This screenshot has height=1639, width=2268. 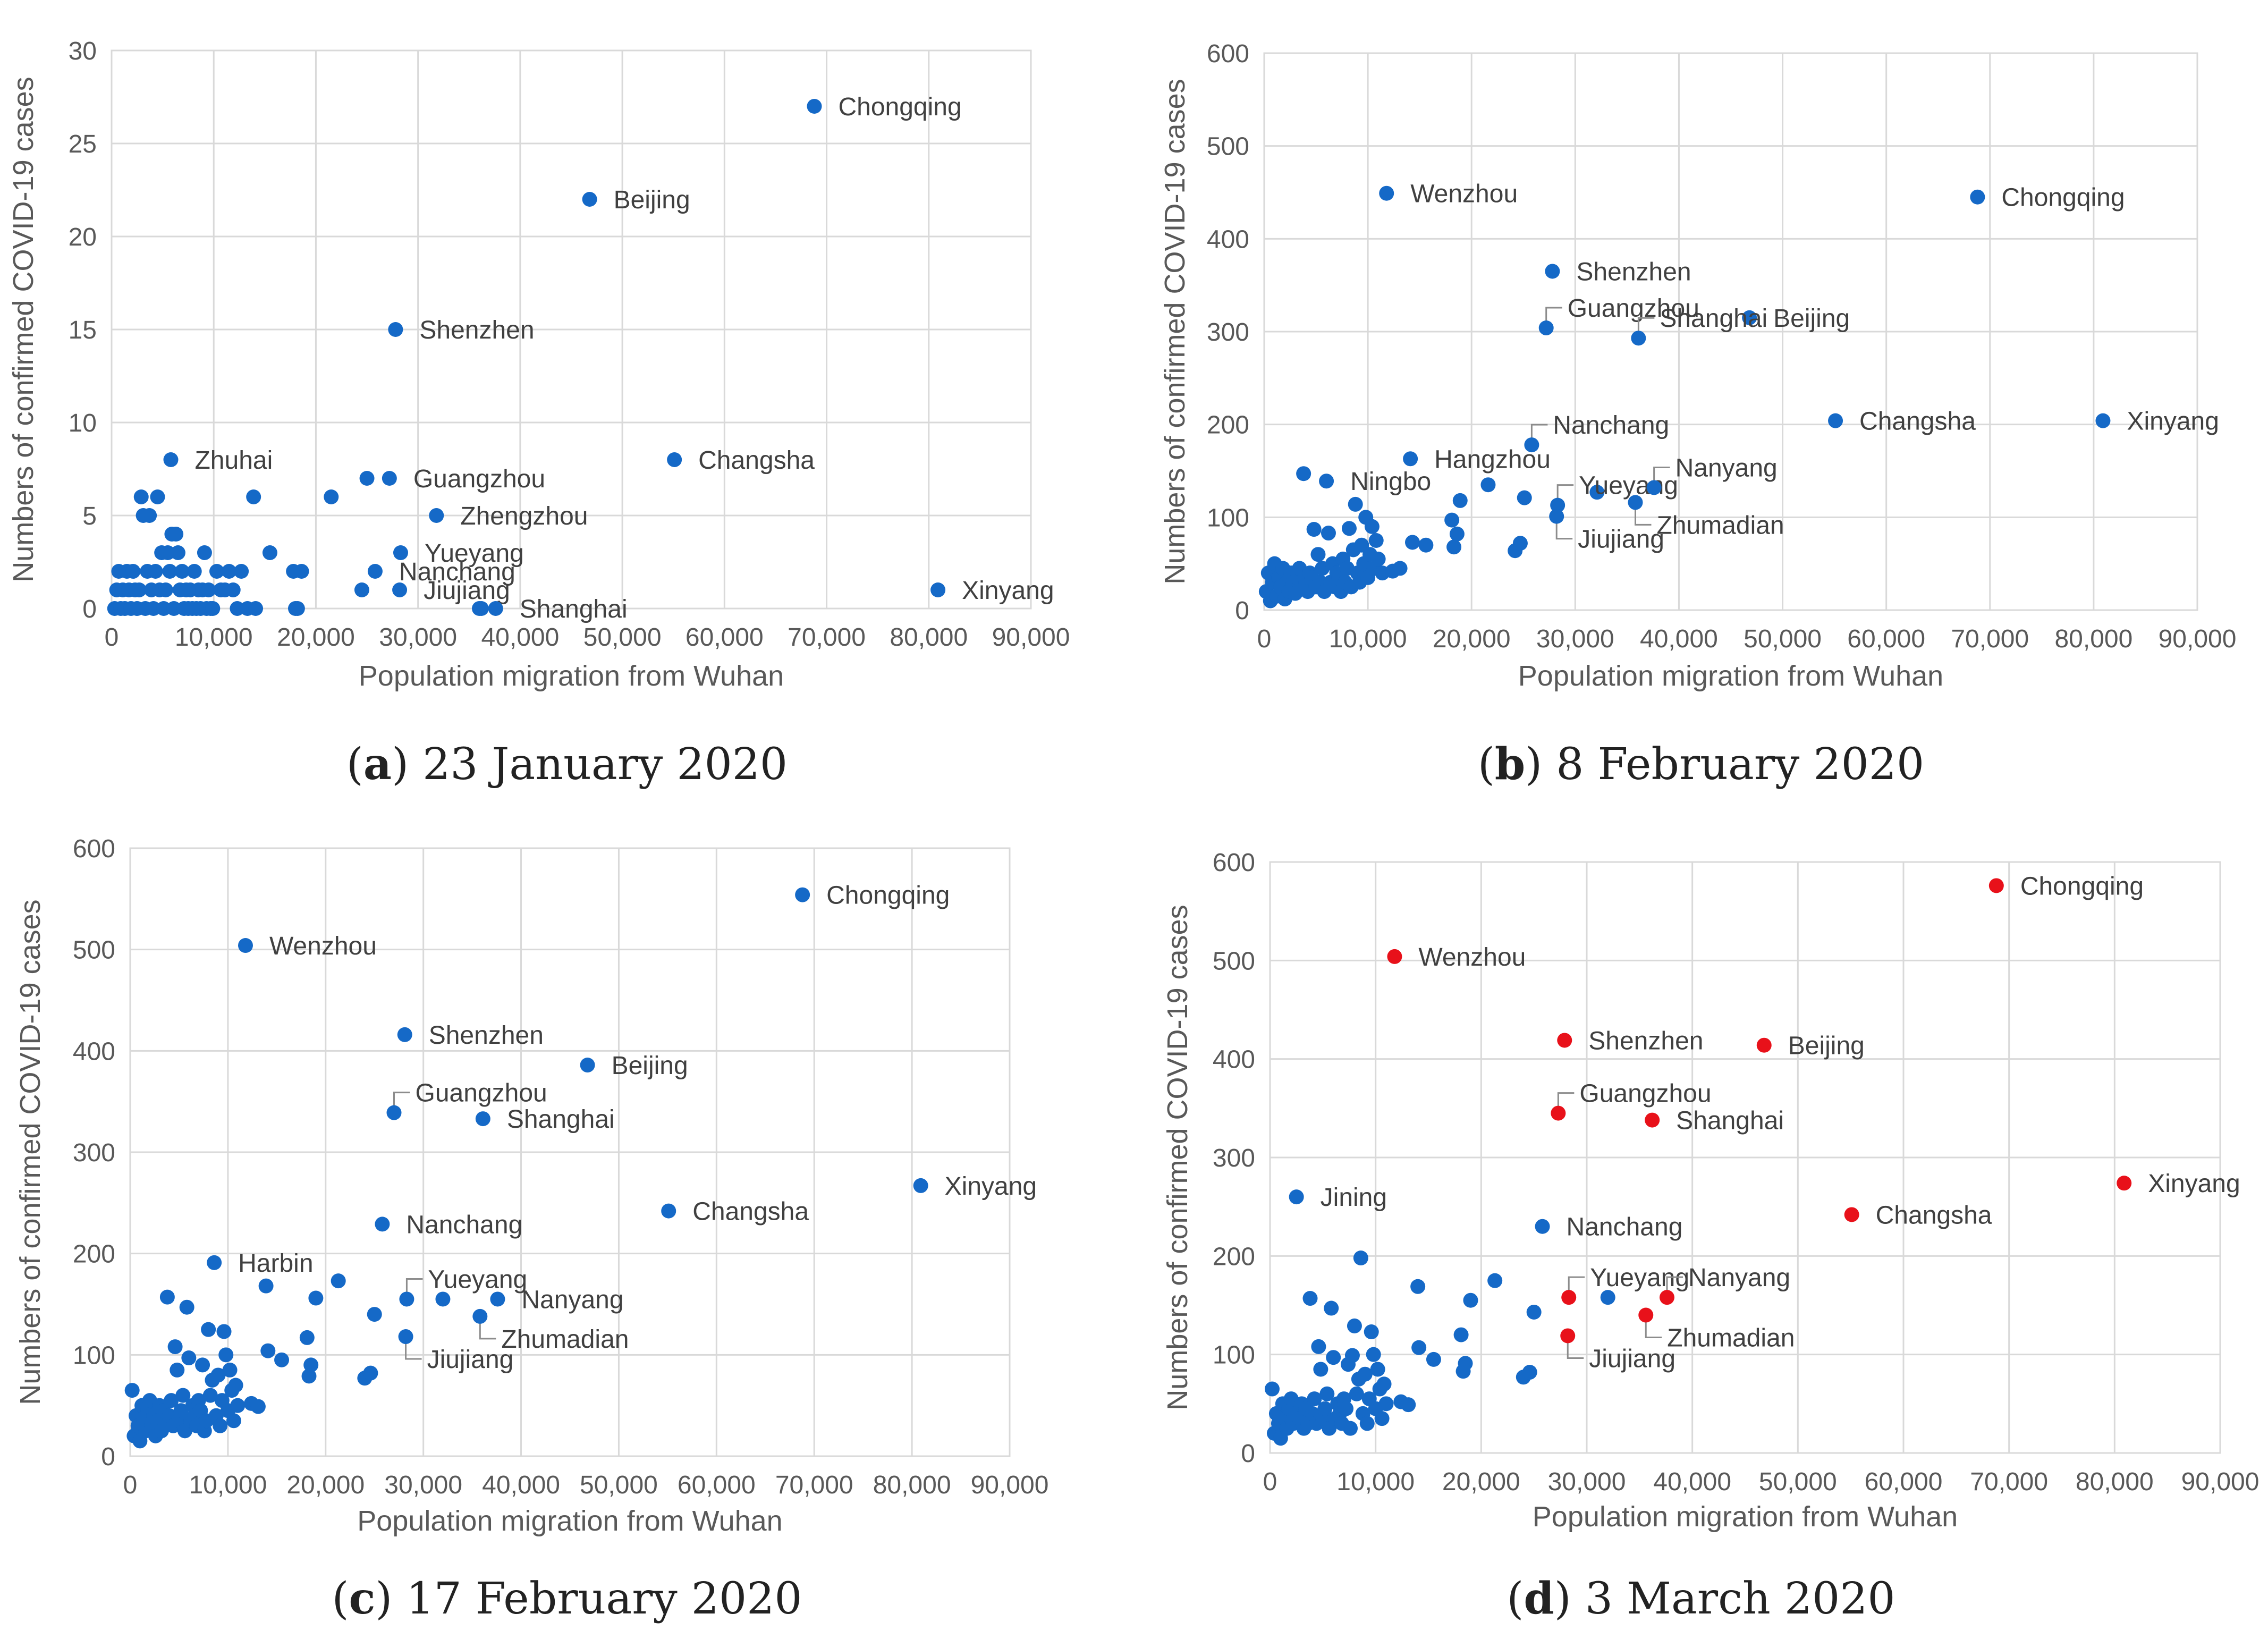 I want to click on point-label-changsha: Changsha, so click(x=751, y=1212).